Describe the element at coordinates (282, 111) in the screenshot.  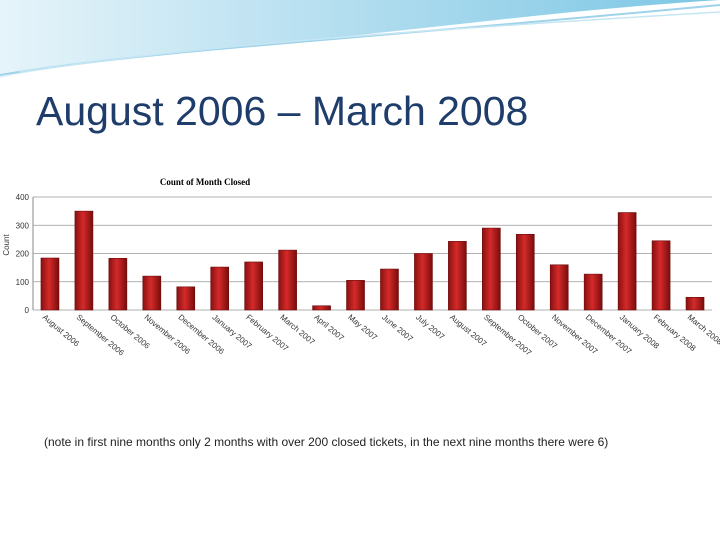
I see `slide-title: August 2006 – March 2008` at that location.